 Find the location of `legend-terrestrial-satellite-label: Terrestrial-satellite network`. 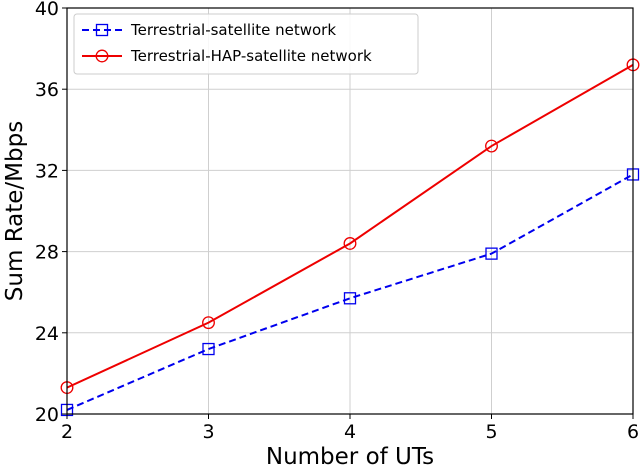

legend-terrestrial-satellite-label: Terrestrial-satellite network is located at coordinates (233, 30).